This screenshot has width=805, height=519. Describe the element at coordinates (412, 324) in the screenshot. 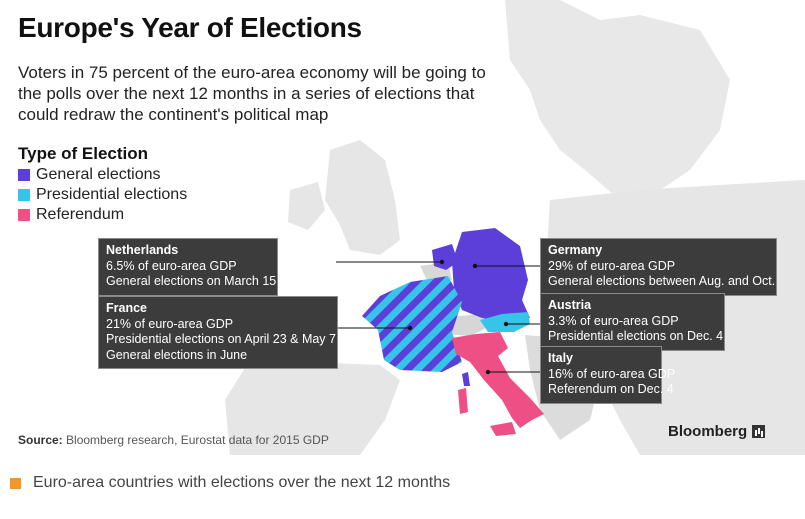

I see `france-shape` at that location.